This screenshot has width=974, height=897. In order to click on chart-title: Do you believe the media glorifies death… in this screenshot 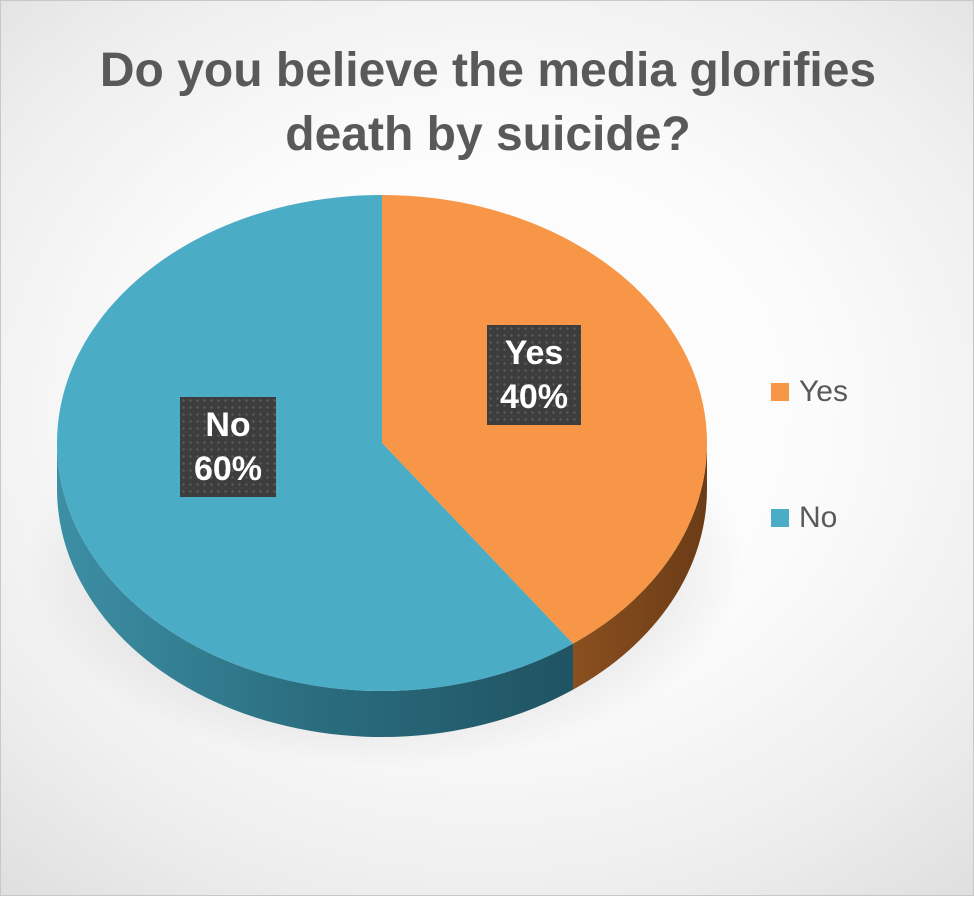, I will do `click(488, 102)`.